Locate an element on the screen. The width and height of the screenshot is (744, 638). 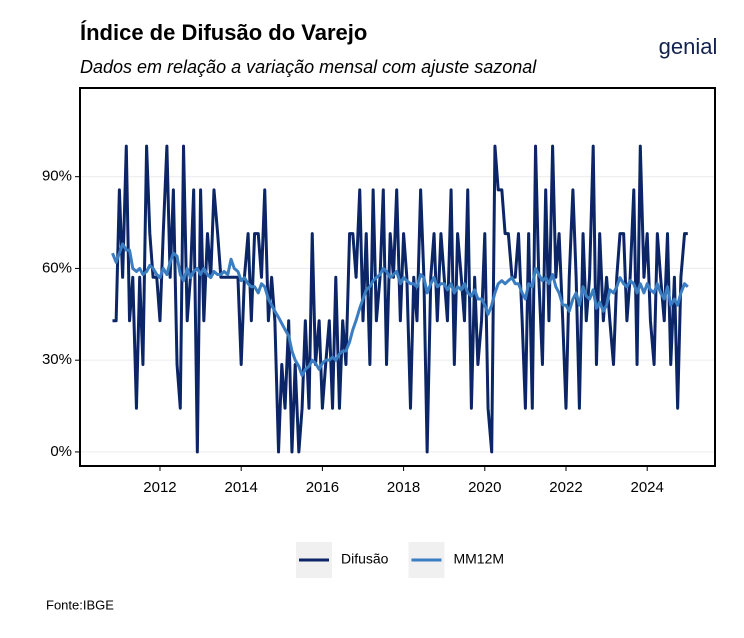
y-tick-label: 30% is located at coordinates (57, 359).